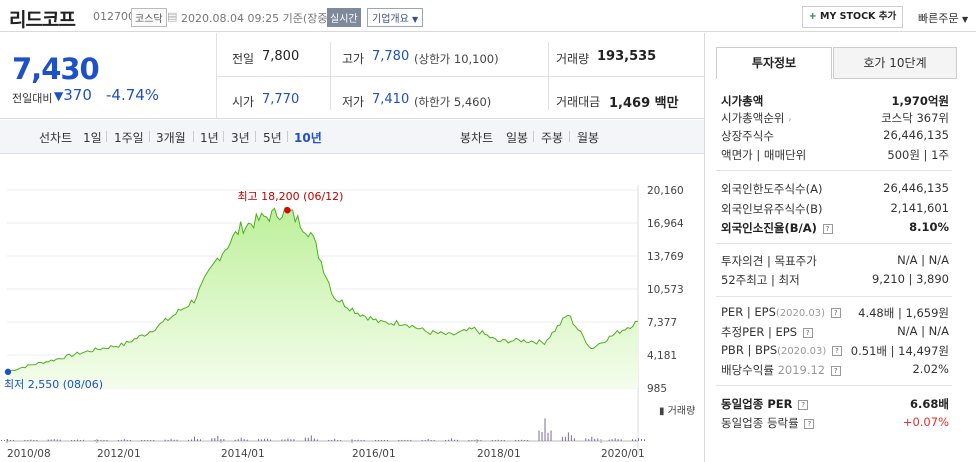 This screenshot has width=976, height=462. What do you see at coordinates (171, 138) in the screenshot?
I see `tab-3m: 3개월` at bounding box center [171, 138].